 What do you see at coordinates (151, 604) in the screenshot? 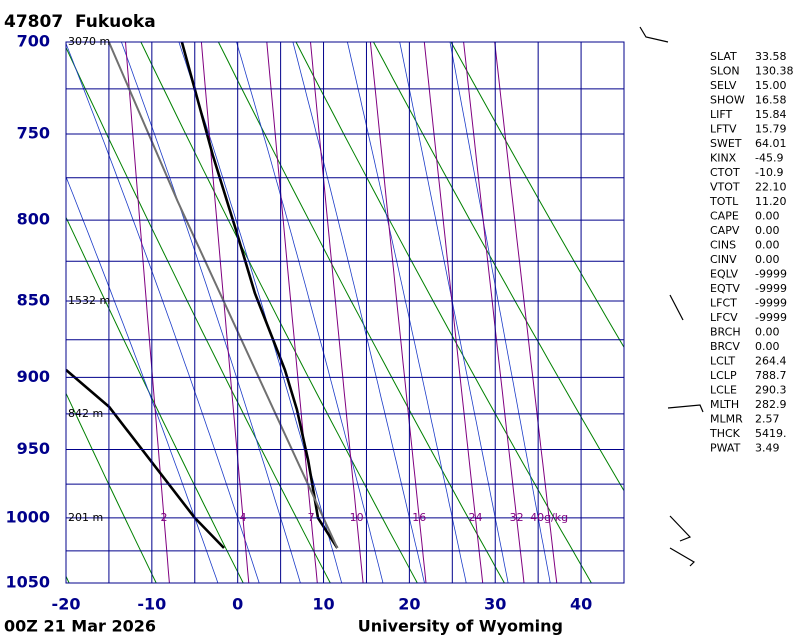
I see `x-tick-label: -10` at bounding box center [151, 604].